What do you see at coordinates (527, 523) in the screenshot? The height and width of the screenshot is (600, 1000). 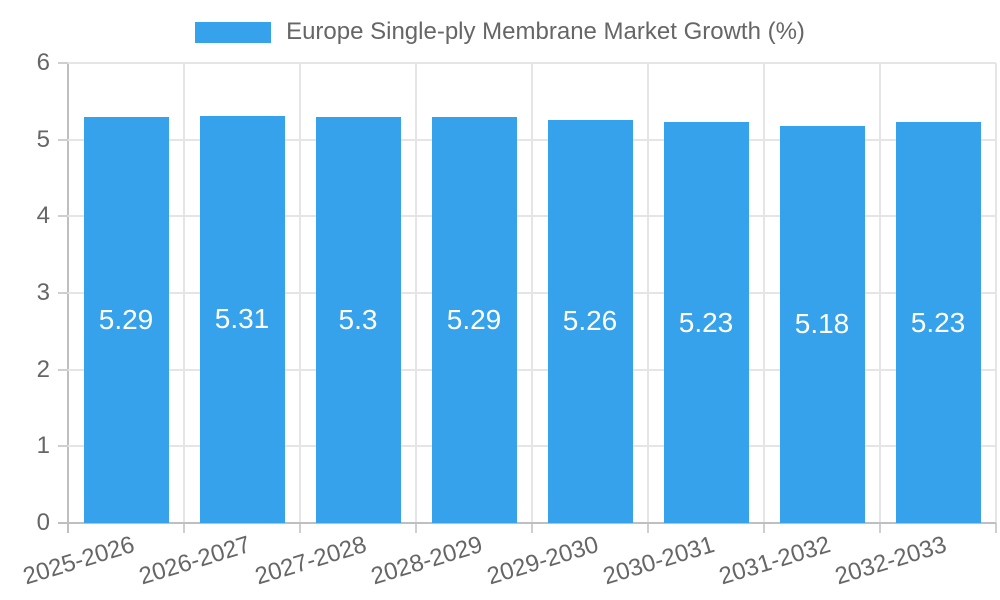 I see `x-axis-line` at bounding box center [527, 523].